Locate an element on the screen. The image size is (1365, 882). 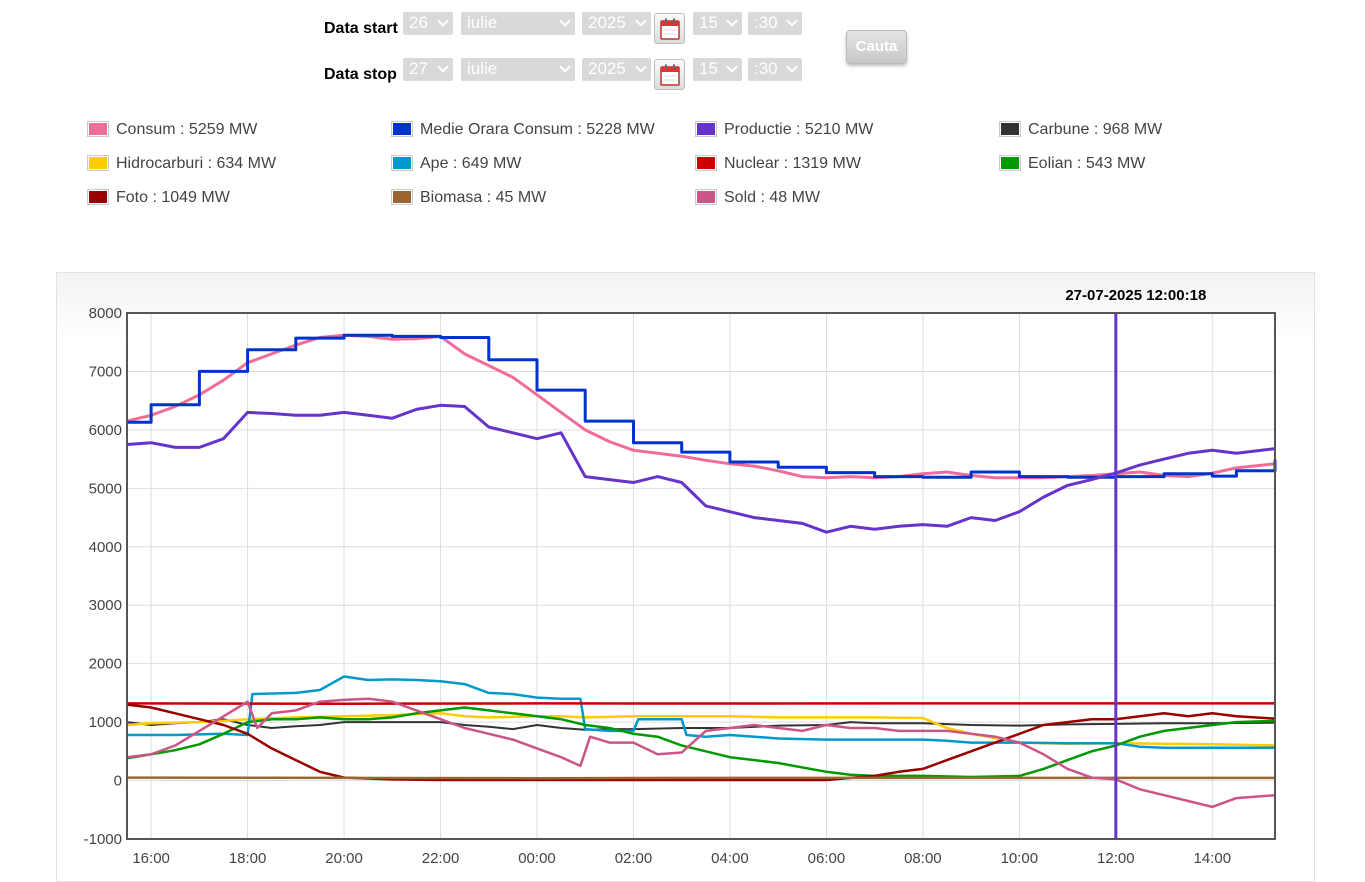
x-tick-label: 00:00 is located at coordinates (537, 858).